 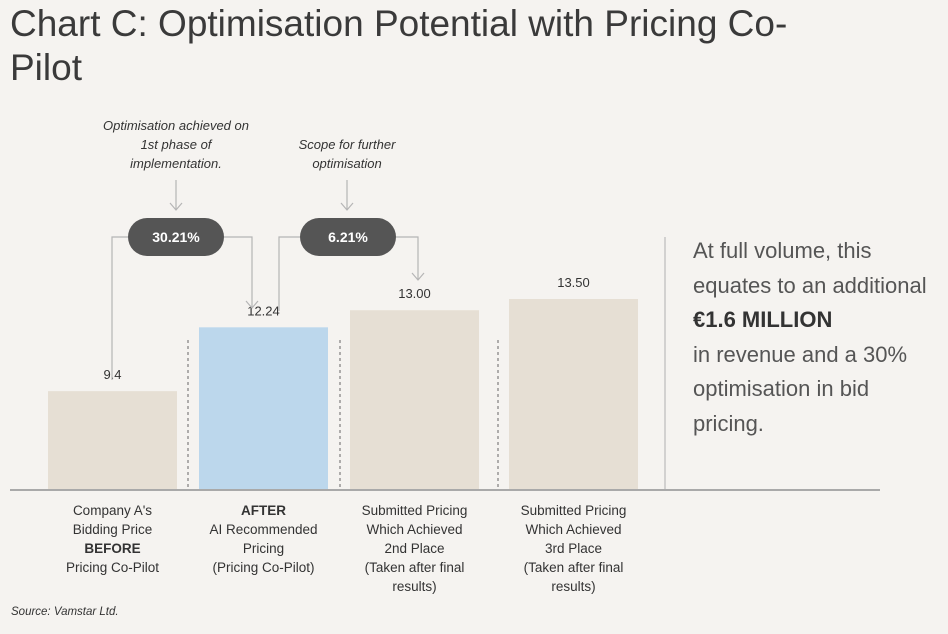 I want to click on category-label-line: Company A's, so click(x=112, y=510).